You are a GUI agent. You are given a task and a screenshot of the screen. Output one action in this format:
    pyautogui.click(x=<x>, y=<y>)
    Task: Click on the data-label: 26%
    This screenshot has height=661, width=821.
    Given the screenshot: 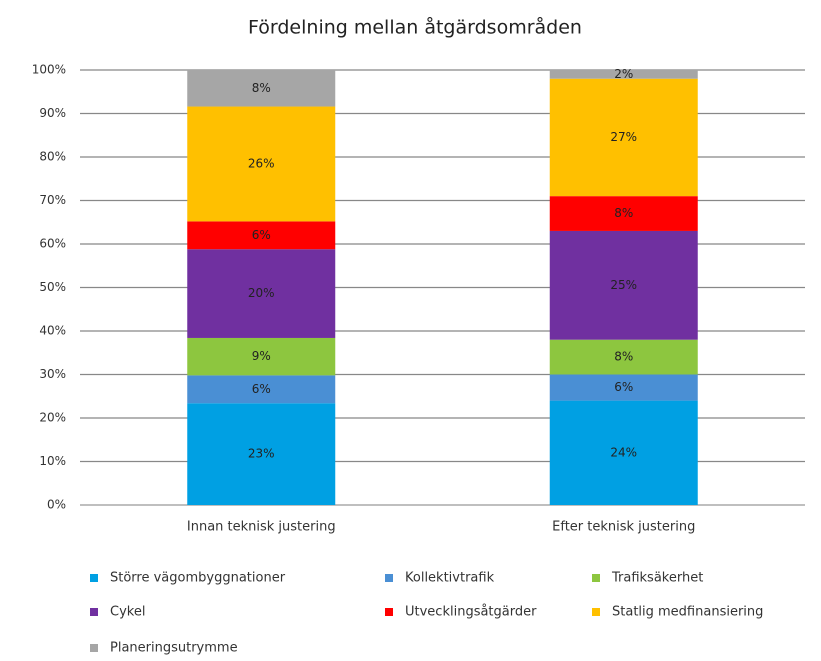 What is the action you would take?
    pyautogui.click(x=261, y=163)
    